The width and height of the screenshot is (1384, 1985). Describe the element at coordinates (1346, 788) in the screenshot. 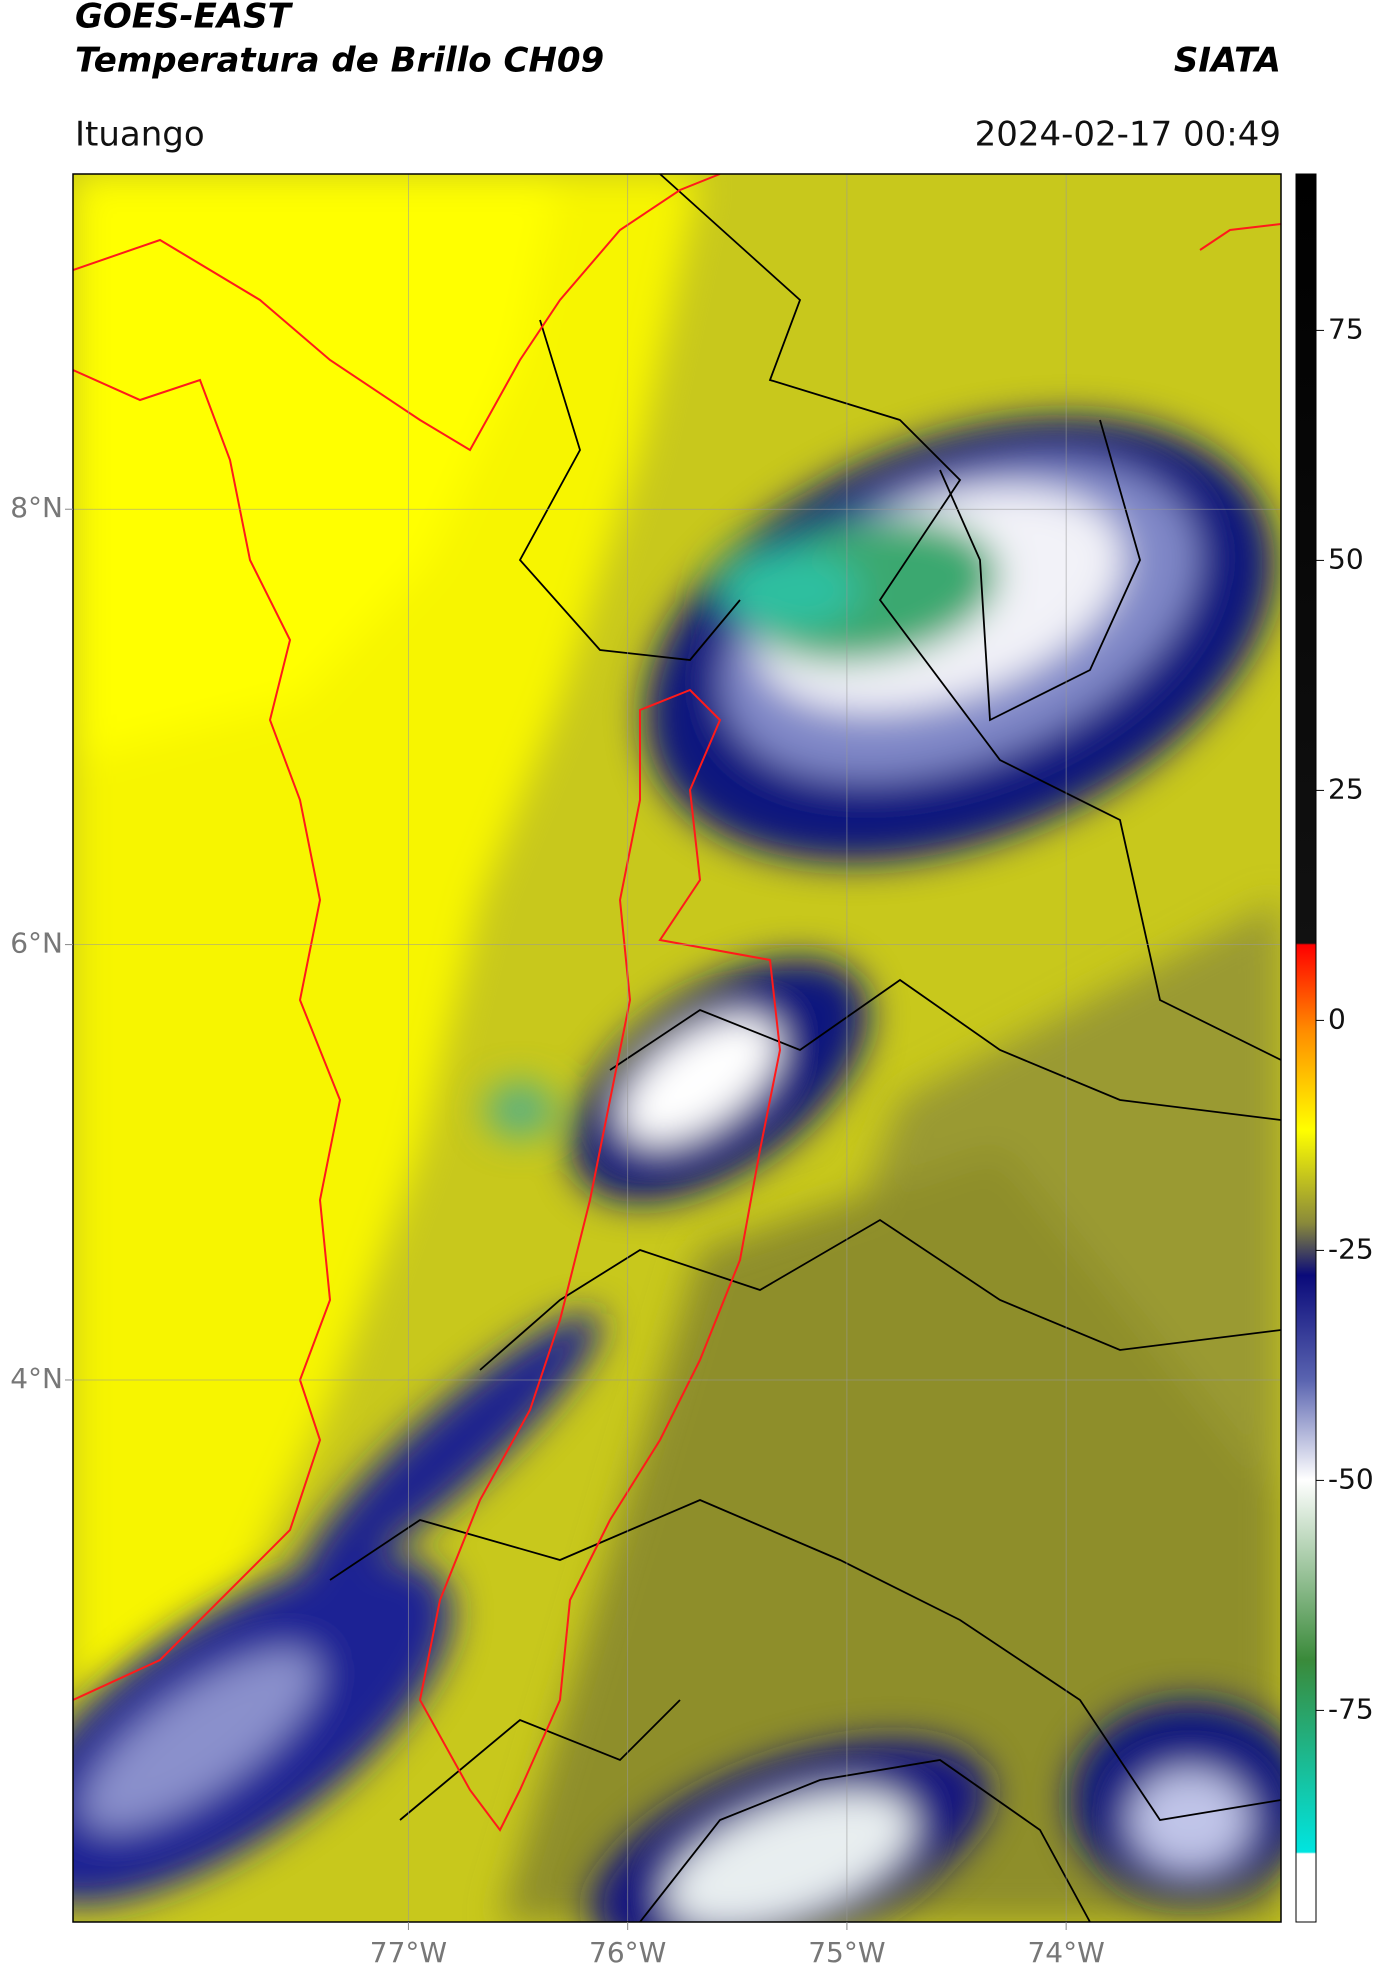

I see `colorbar-label: 25` at that location.